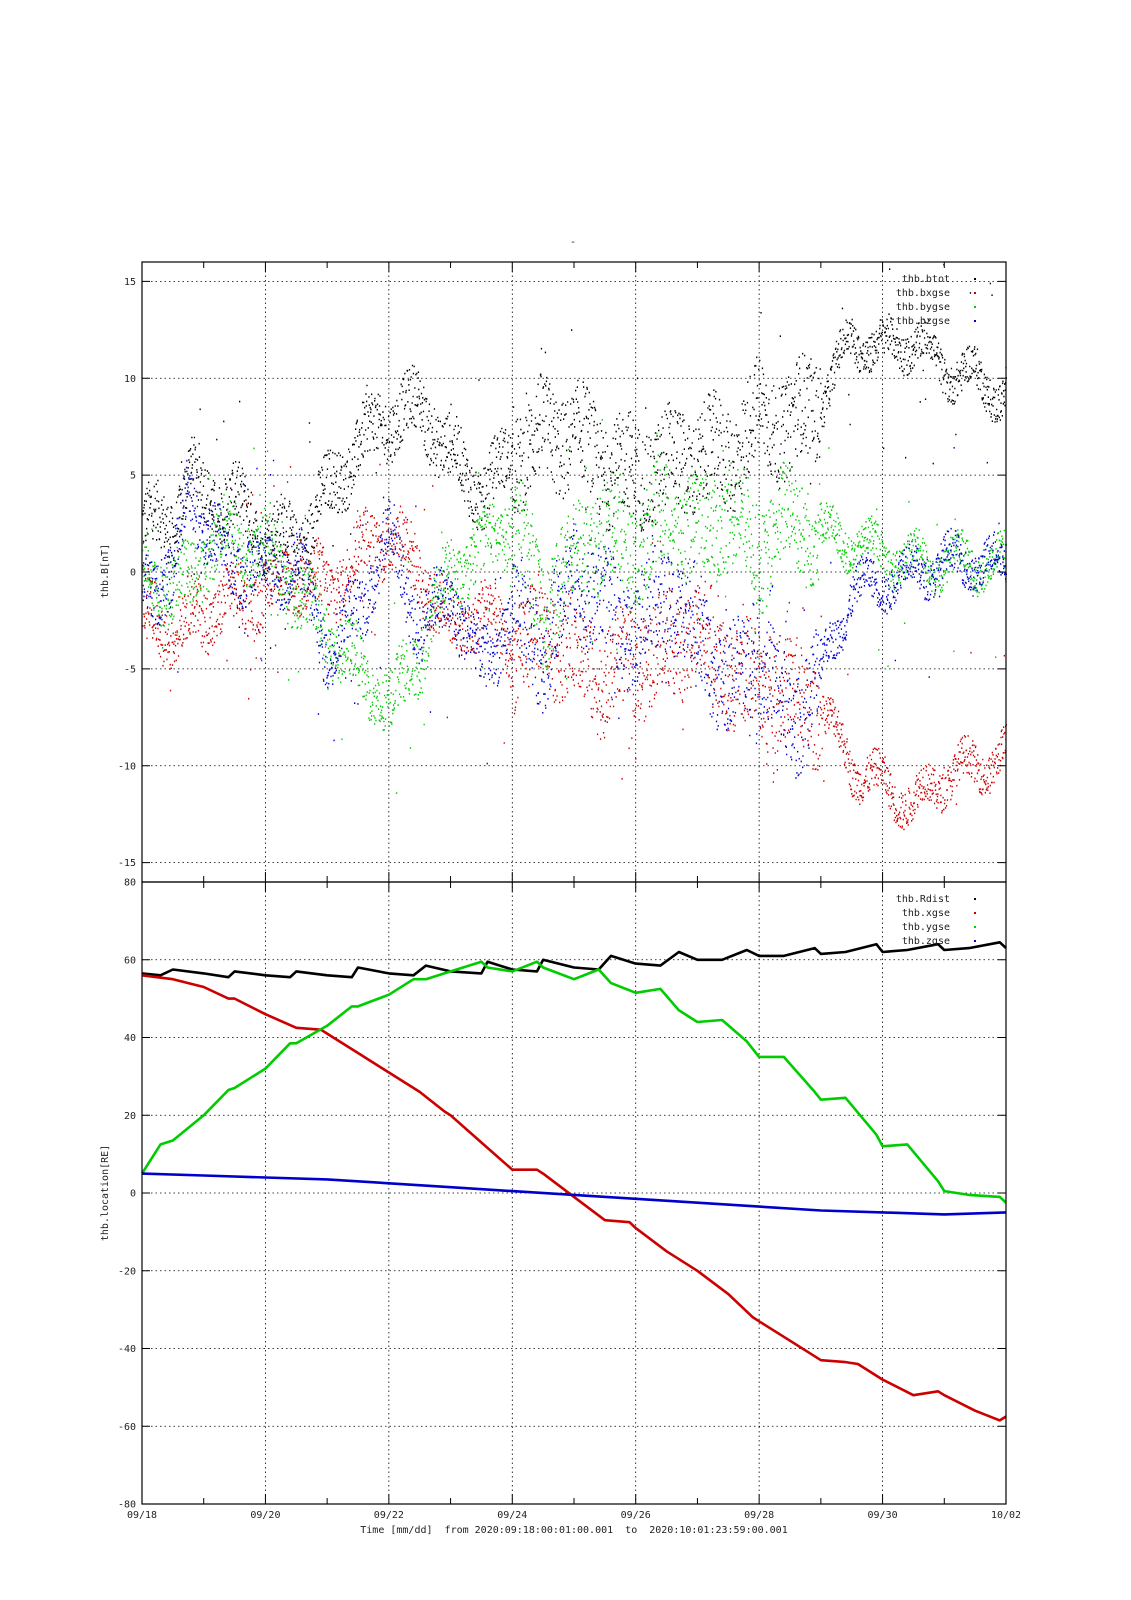 The image size is (1131, 1600). What do you see at coordinates (389, 1515) in the screenshot?
I see `x-tick-label: 09/22` at bounding box center [389, 1515].